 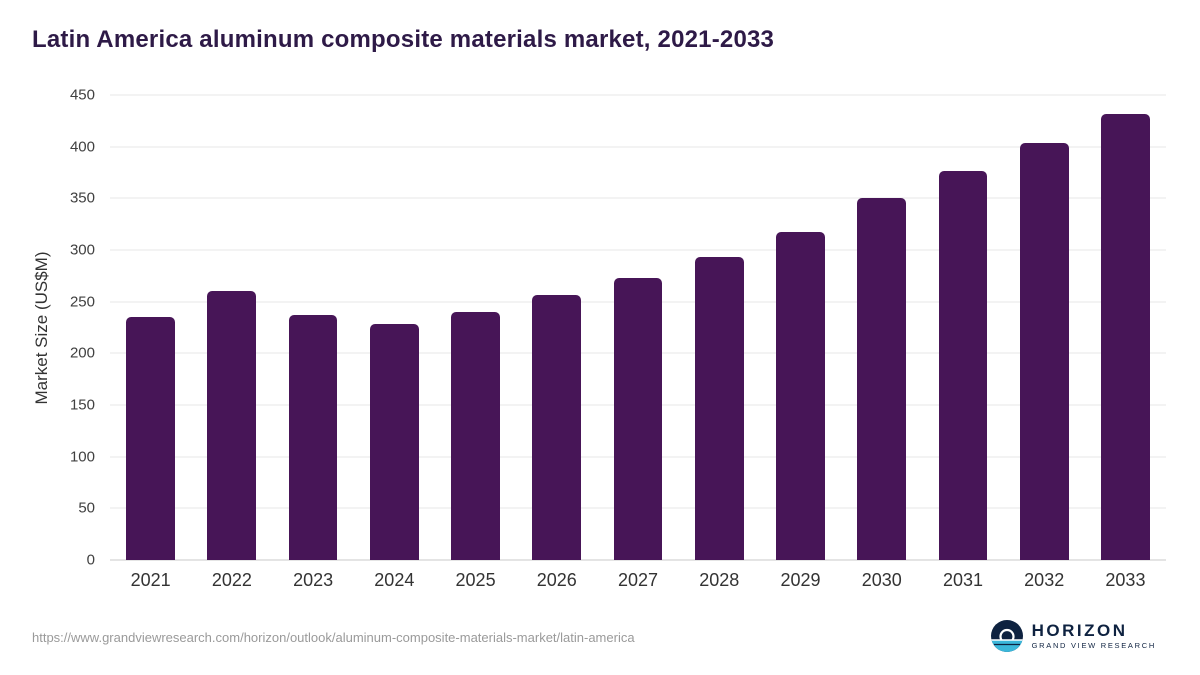 What do you see at coordinates (79, 328) in the screenshot?
I see `y-axis: 0 50 100 150 200 250 300 350 400 450` at bounding box center [79, 328].